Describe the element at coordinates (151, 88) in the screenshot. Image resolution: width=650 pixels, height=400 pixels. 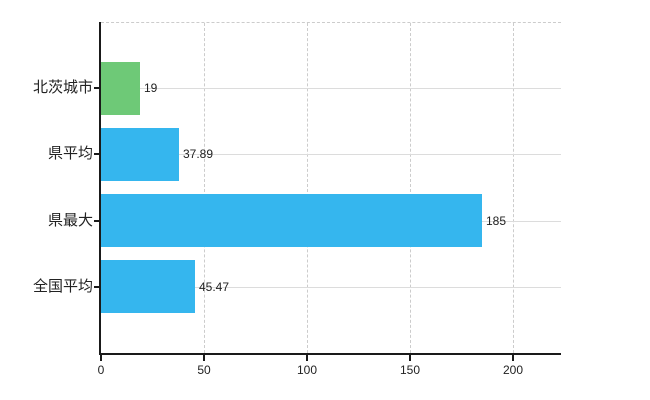
I see `bar-value-label: 19` at that location.